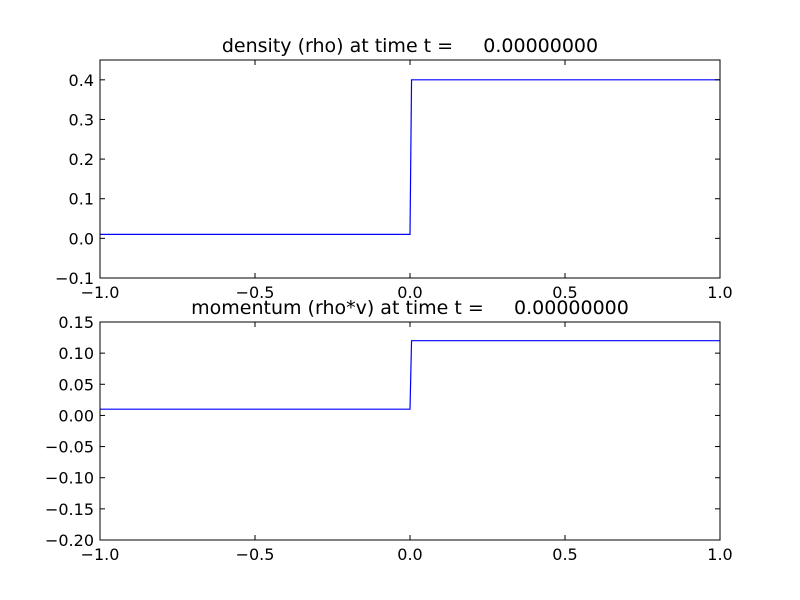 The height and width of the screenshot is (600, 800). Describe the element at coordinates (81, 119) in the screenshot. I see `y-tick-label: 0.3` at that location.